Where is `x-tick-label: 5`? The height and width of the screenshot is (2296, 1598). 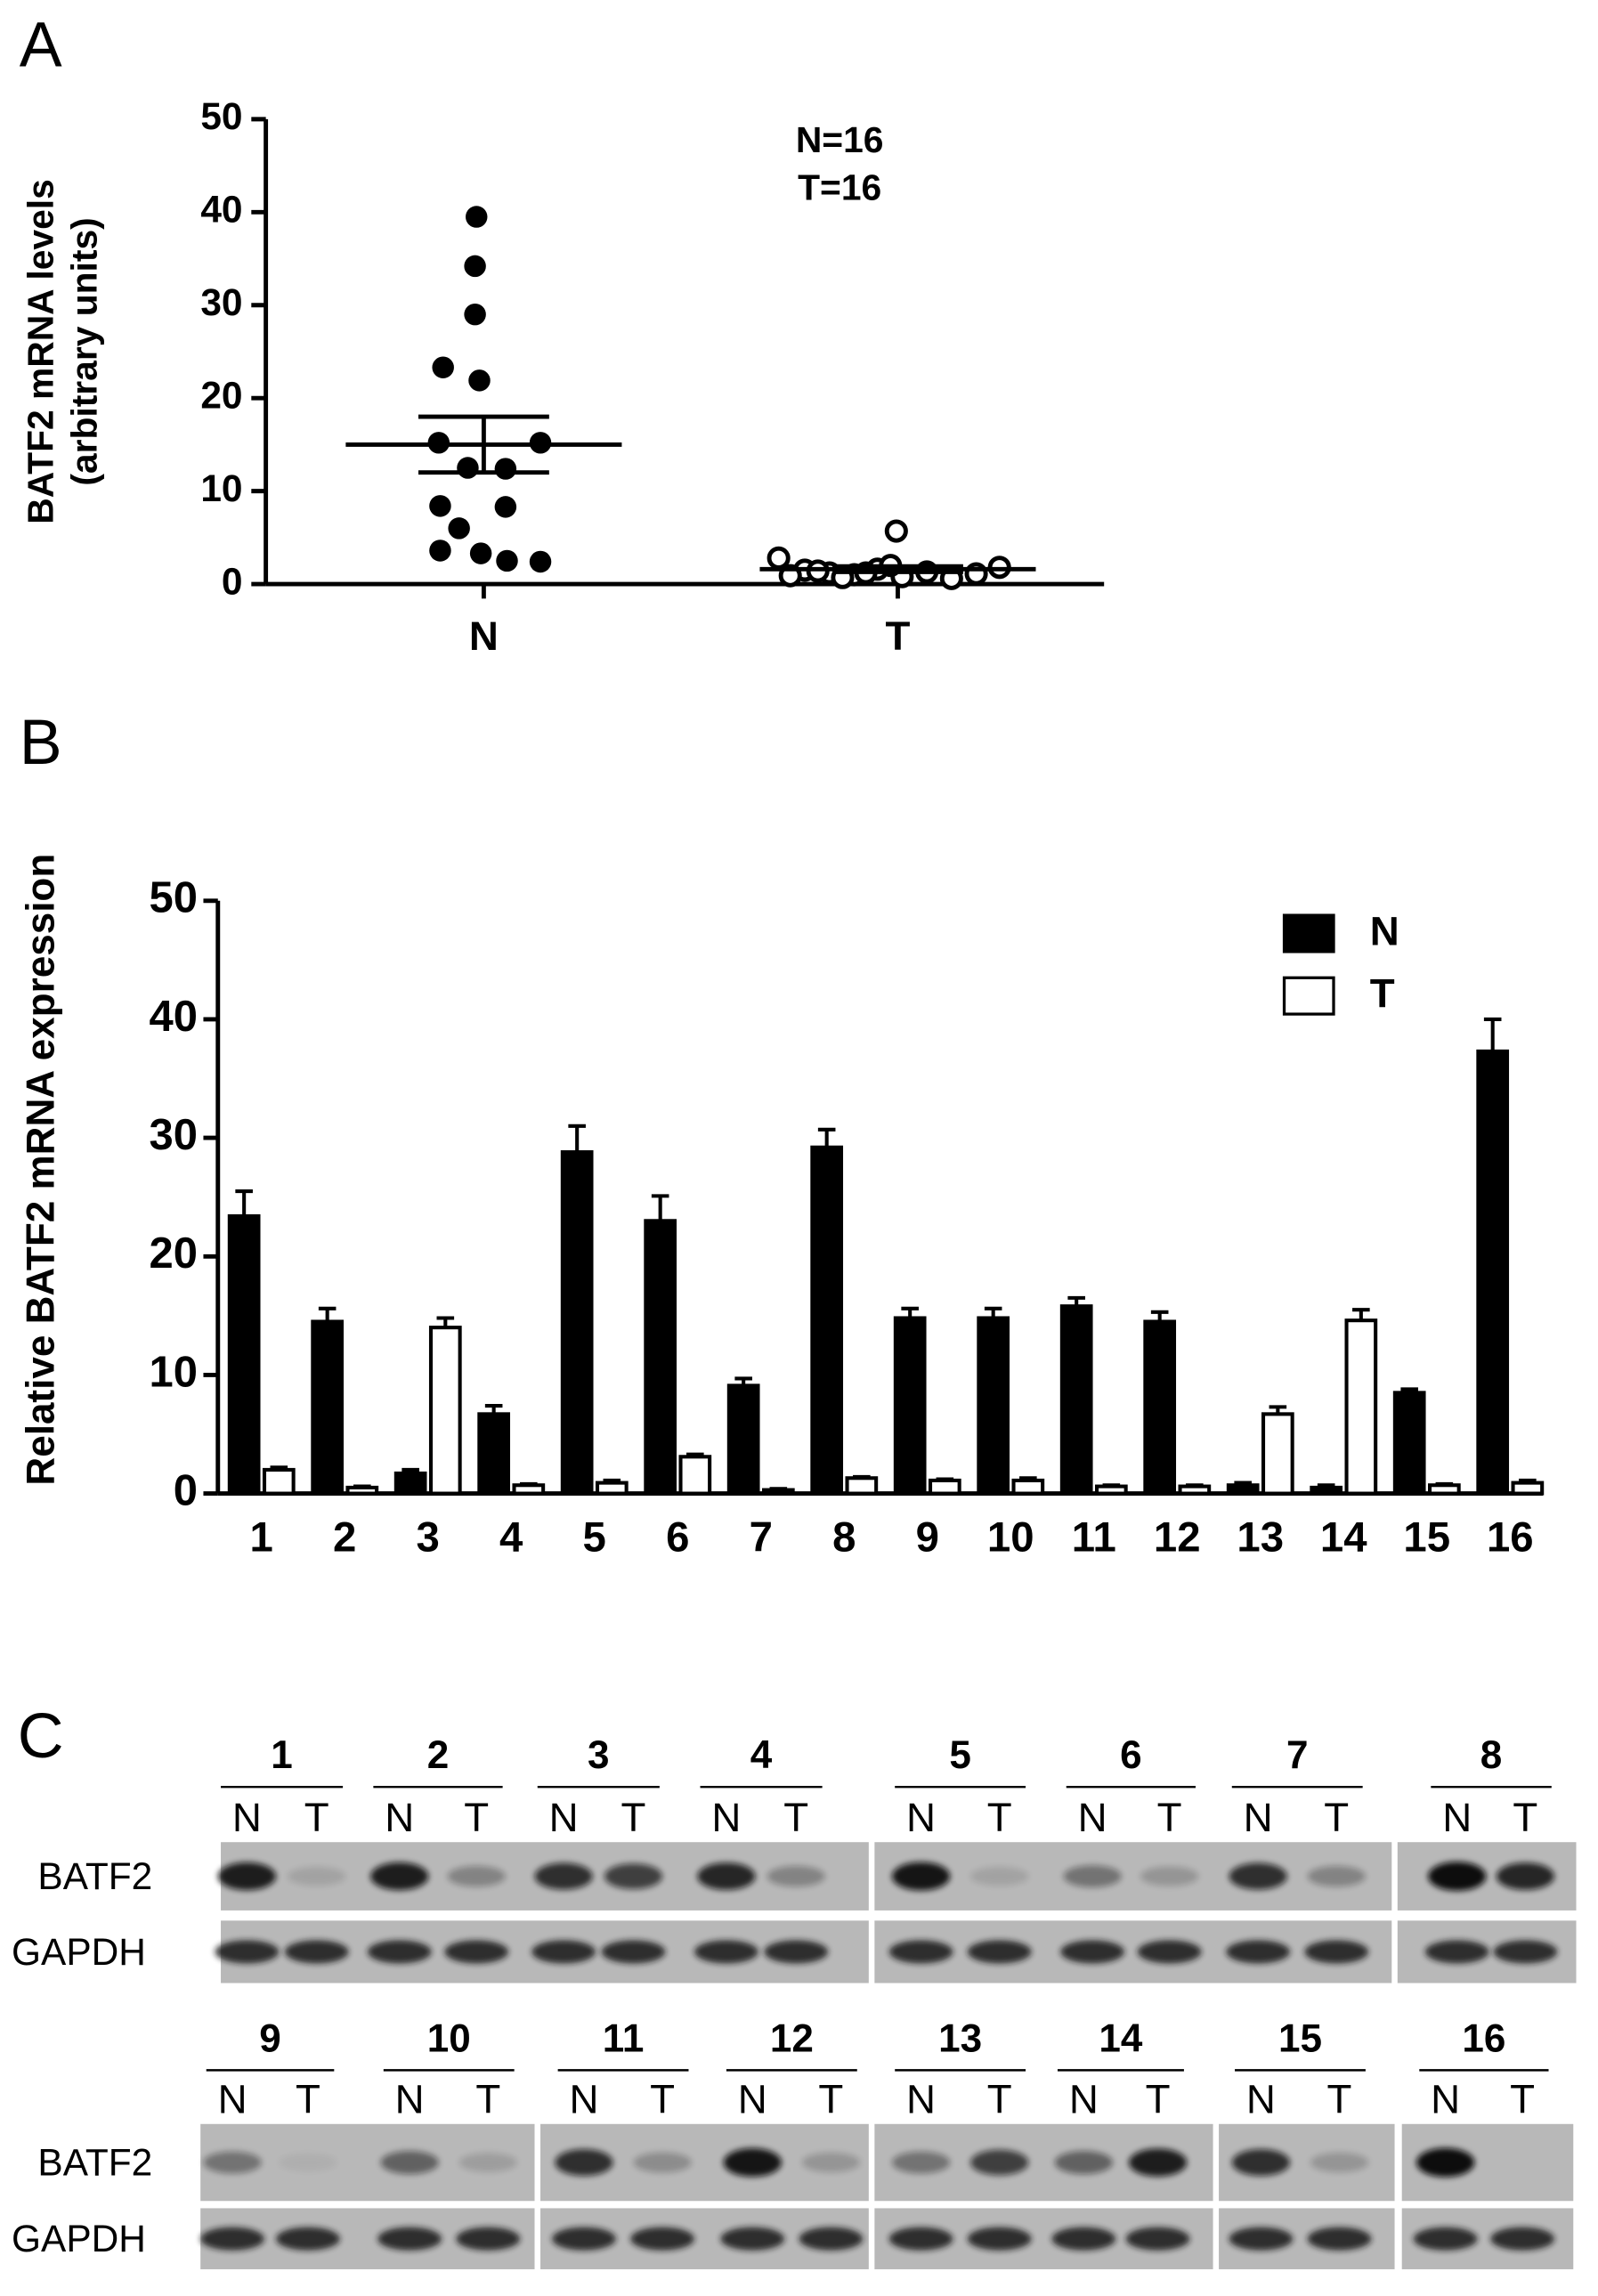 x-tick-label: 5 is located at coordinates (594, 1537).